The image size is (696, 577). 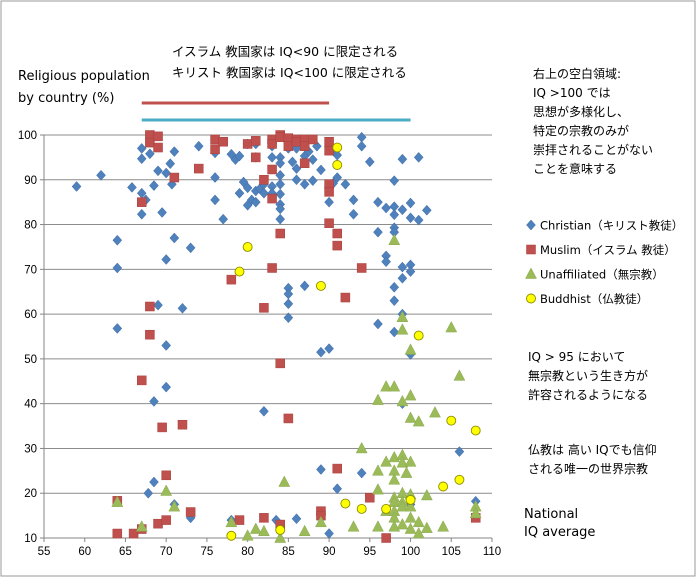 I want to click on annotation-christian-limit: キリスト 教国家は IQ<100 に限定される, so click(x=289, y=72).